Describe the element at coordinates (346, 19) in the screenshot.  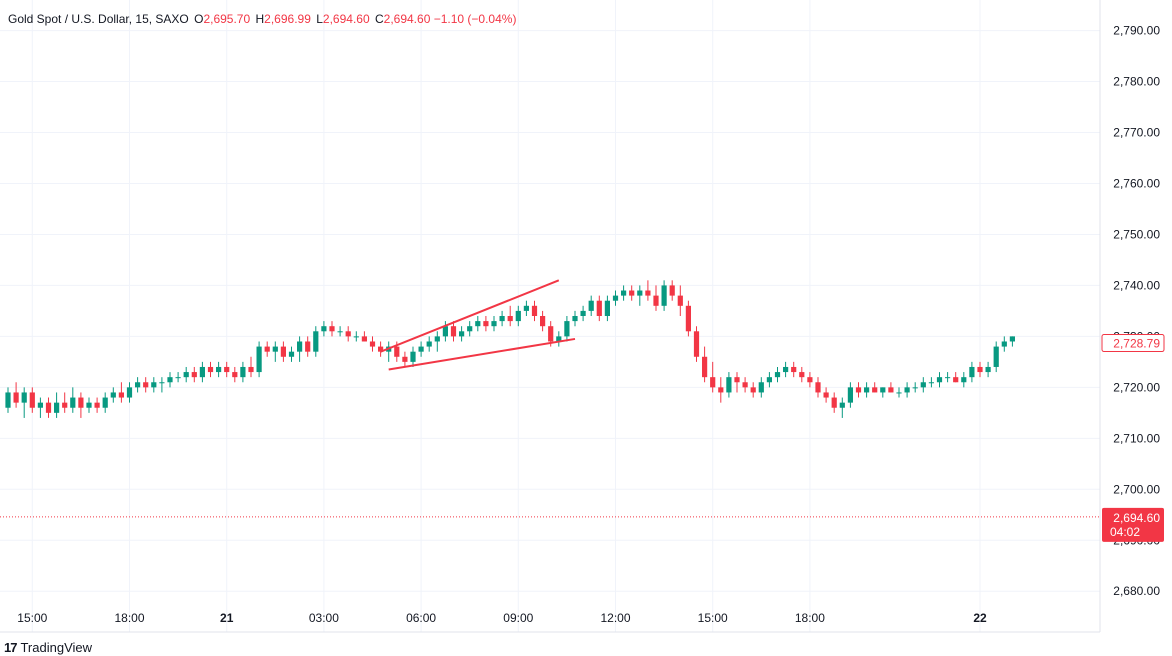
I see `low-value: 2,694.60` at that location.